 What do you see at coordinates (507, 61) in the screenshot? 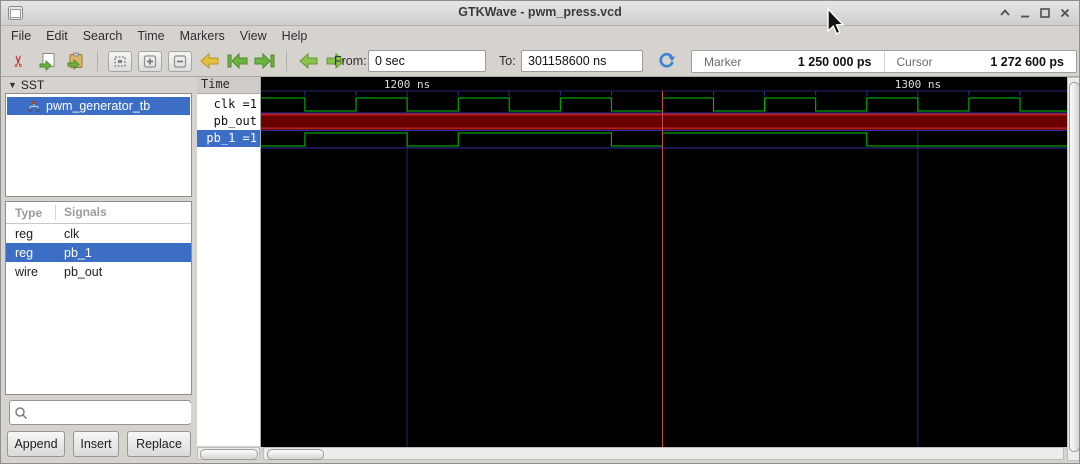
I see `to-label: To:` at bounding box center [507, 61].